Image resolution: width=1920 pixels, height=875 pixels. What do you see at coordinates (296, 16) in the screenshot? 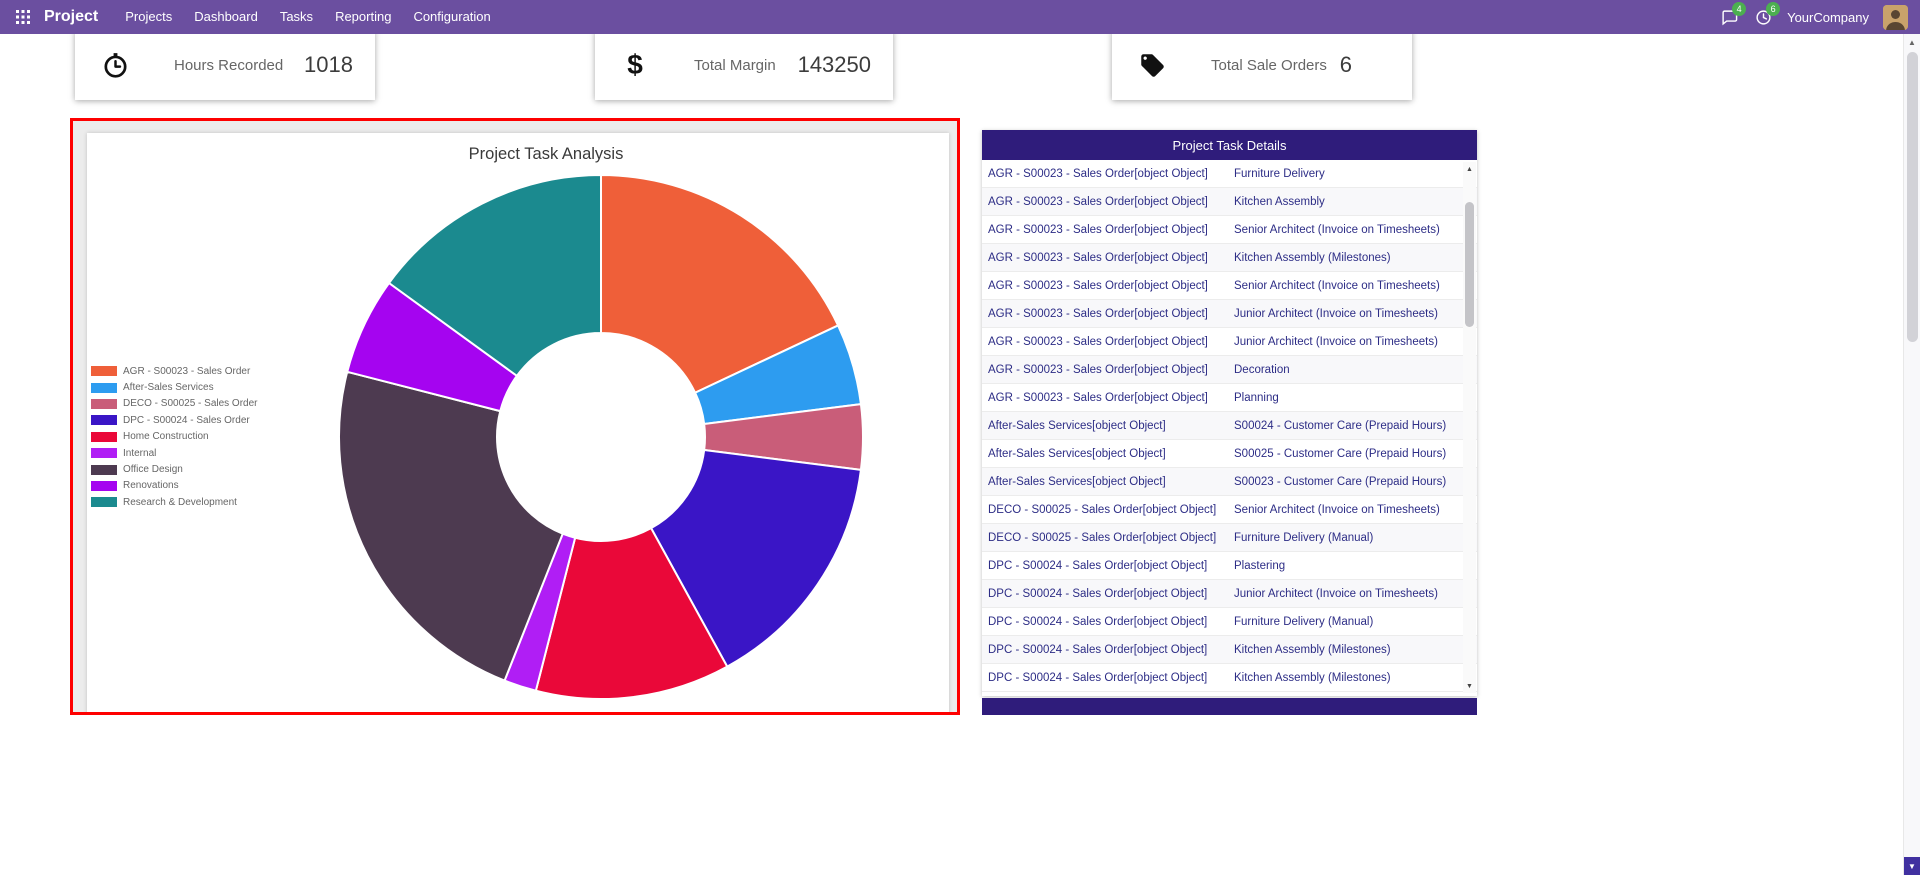
I see `nav-menu-item-tasks: Tasks` at bounding box center [296, 16].